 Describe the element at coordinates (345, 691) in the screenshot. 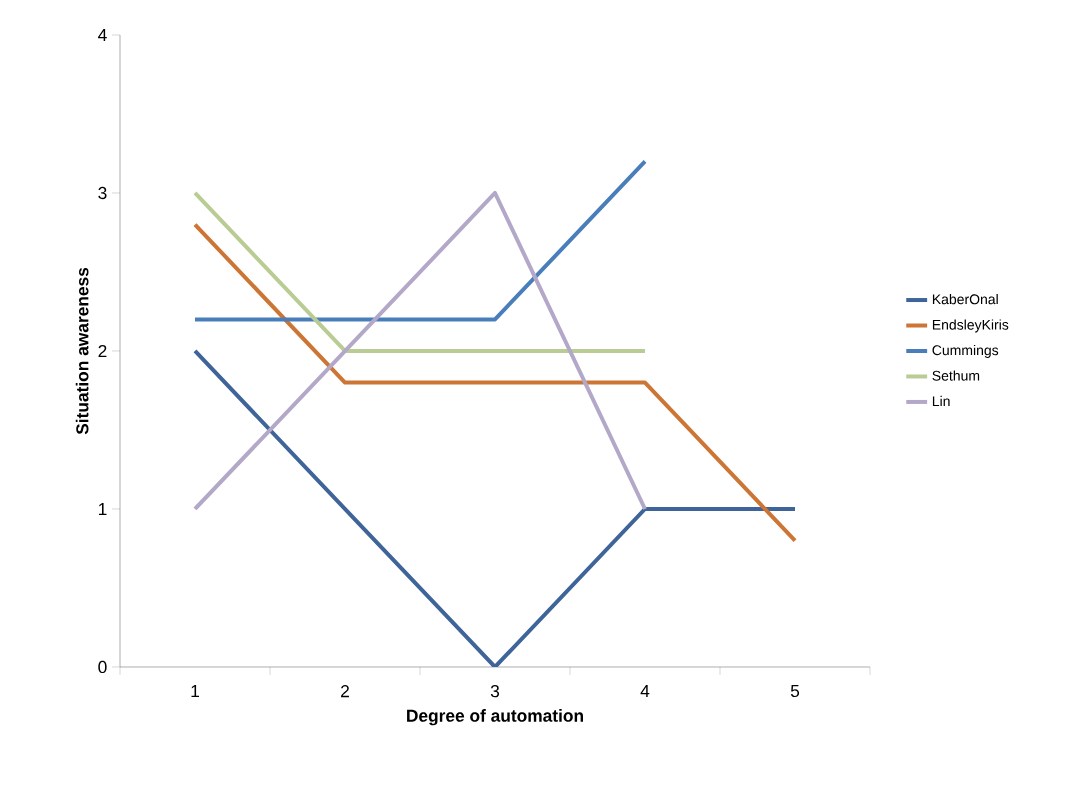

I see `x-tick-label: 2` at that location.